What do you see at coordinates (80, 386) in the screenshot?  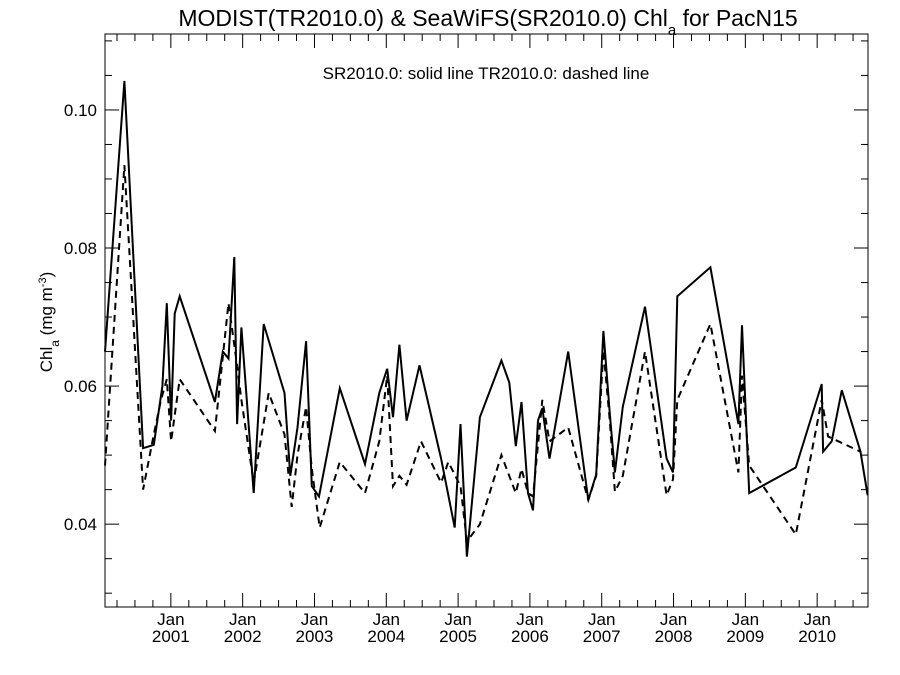 I see `y-tick-label: 0.06` at bounding box center [80, 386].